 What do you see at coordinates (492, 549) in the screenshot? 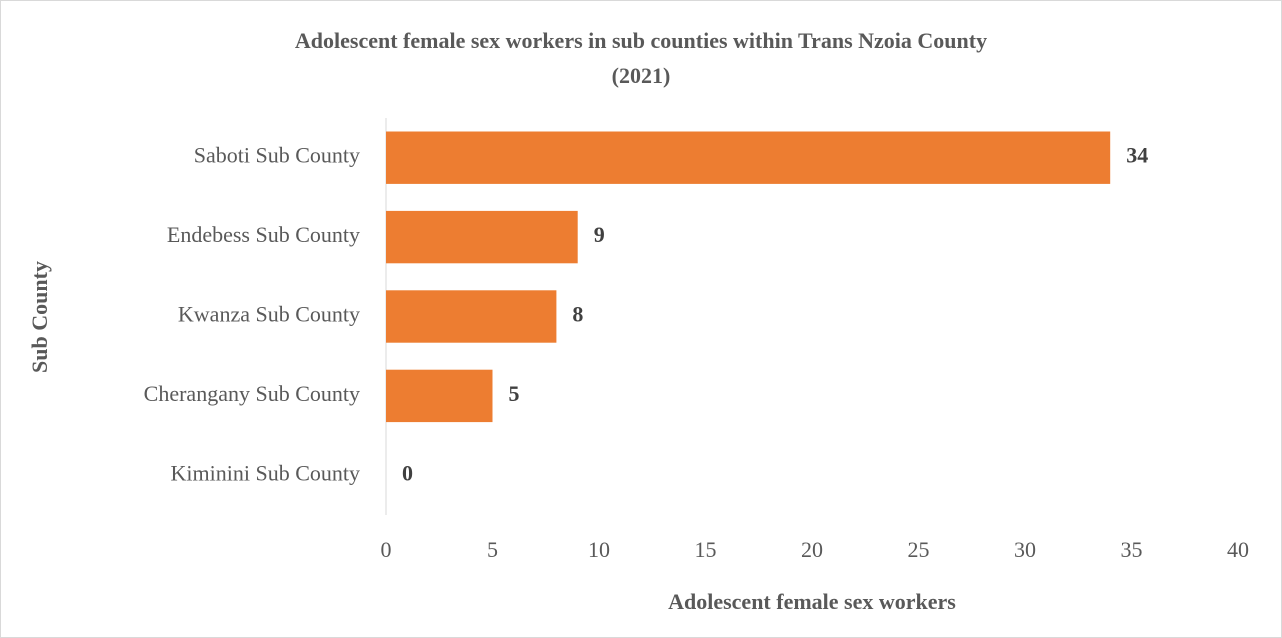
I see `x-tick-label: 5` at bounding box center [492, 549].